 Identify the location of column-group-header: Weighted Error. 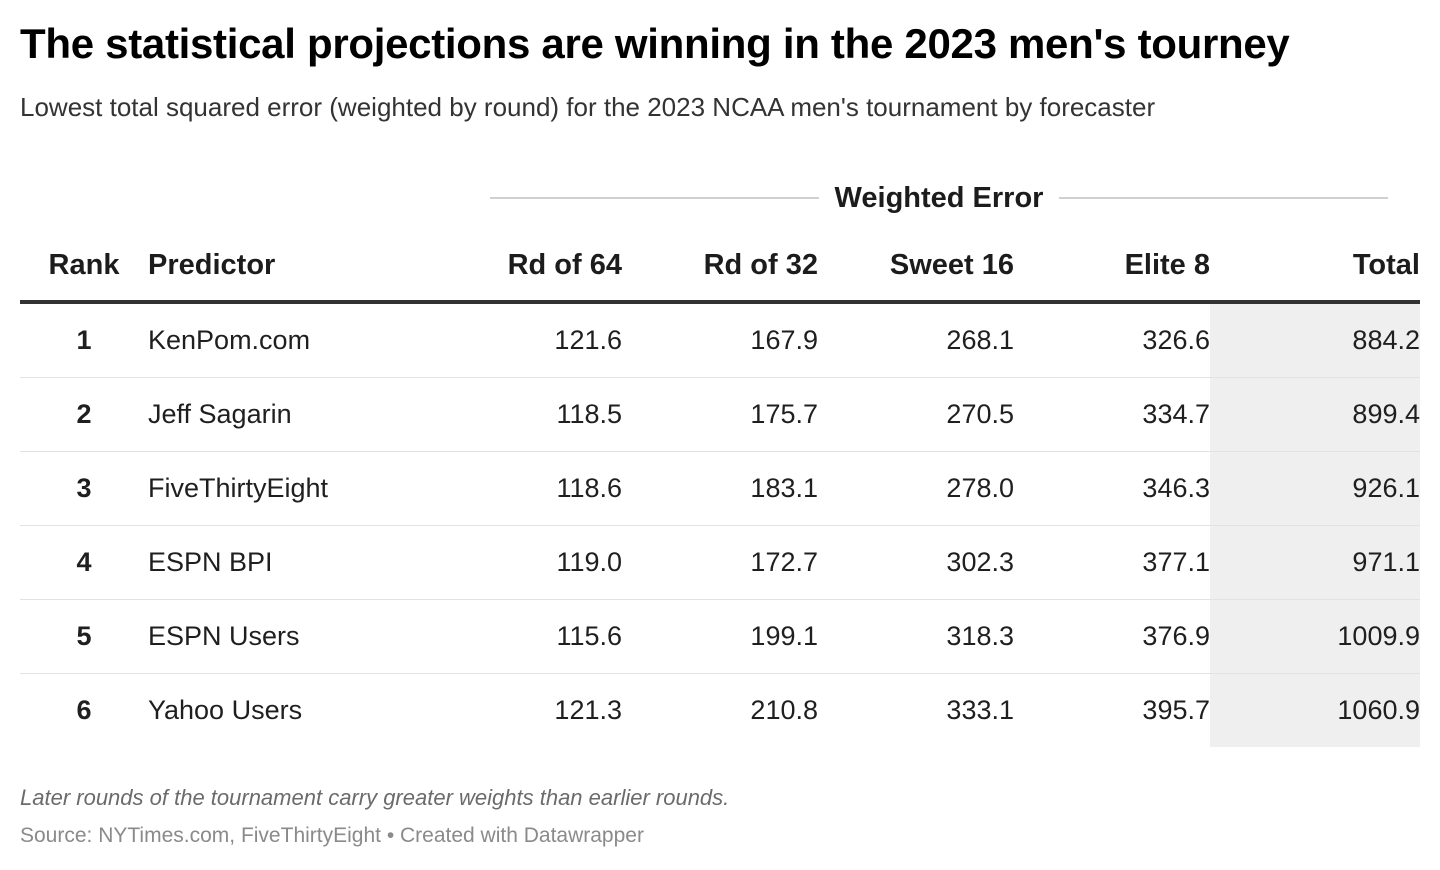
(939, 198).